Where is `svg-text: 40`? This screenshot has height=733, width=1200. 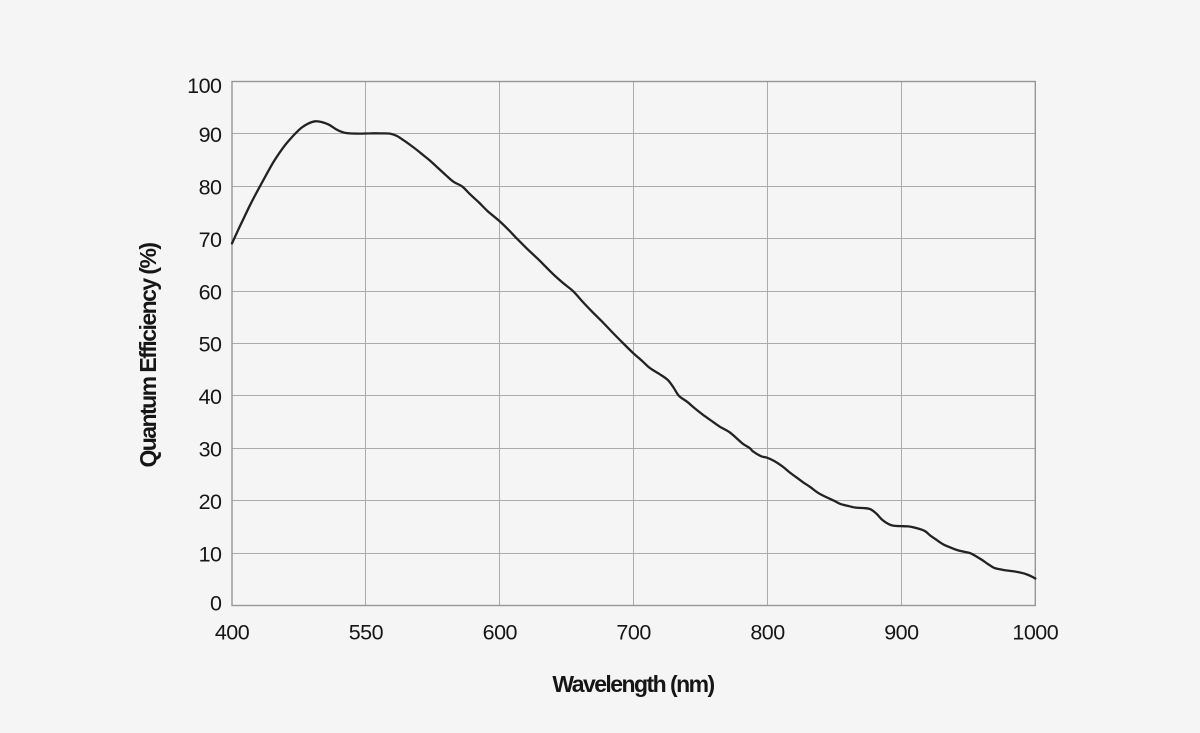 svg-text: 40 is located at coordinates (210, 397).